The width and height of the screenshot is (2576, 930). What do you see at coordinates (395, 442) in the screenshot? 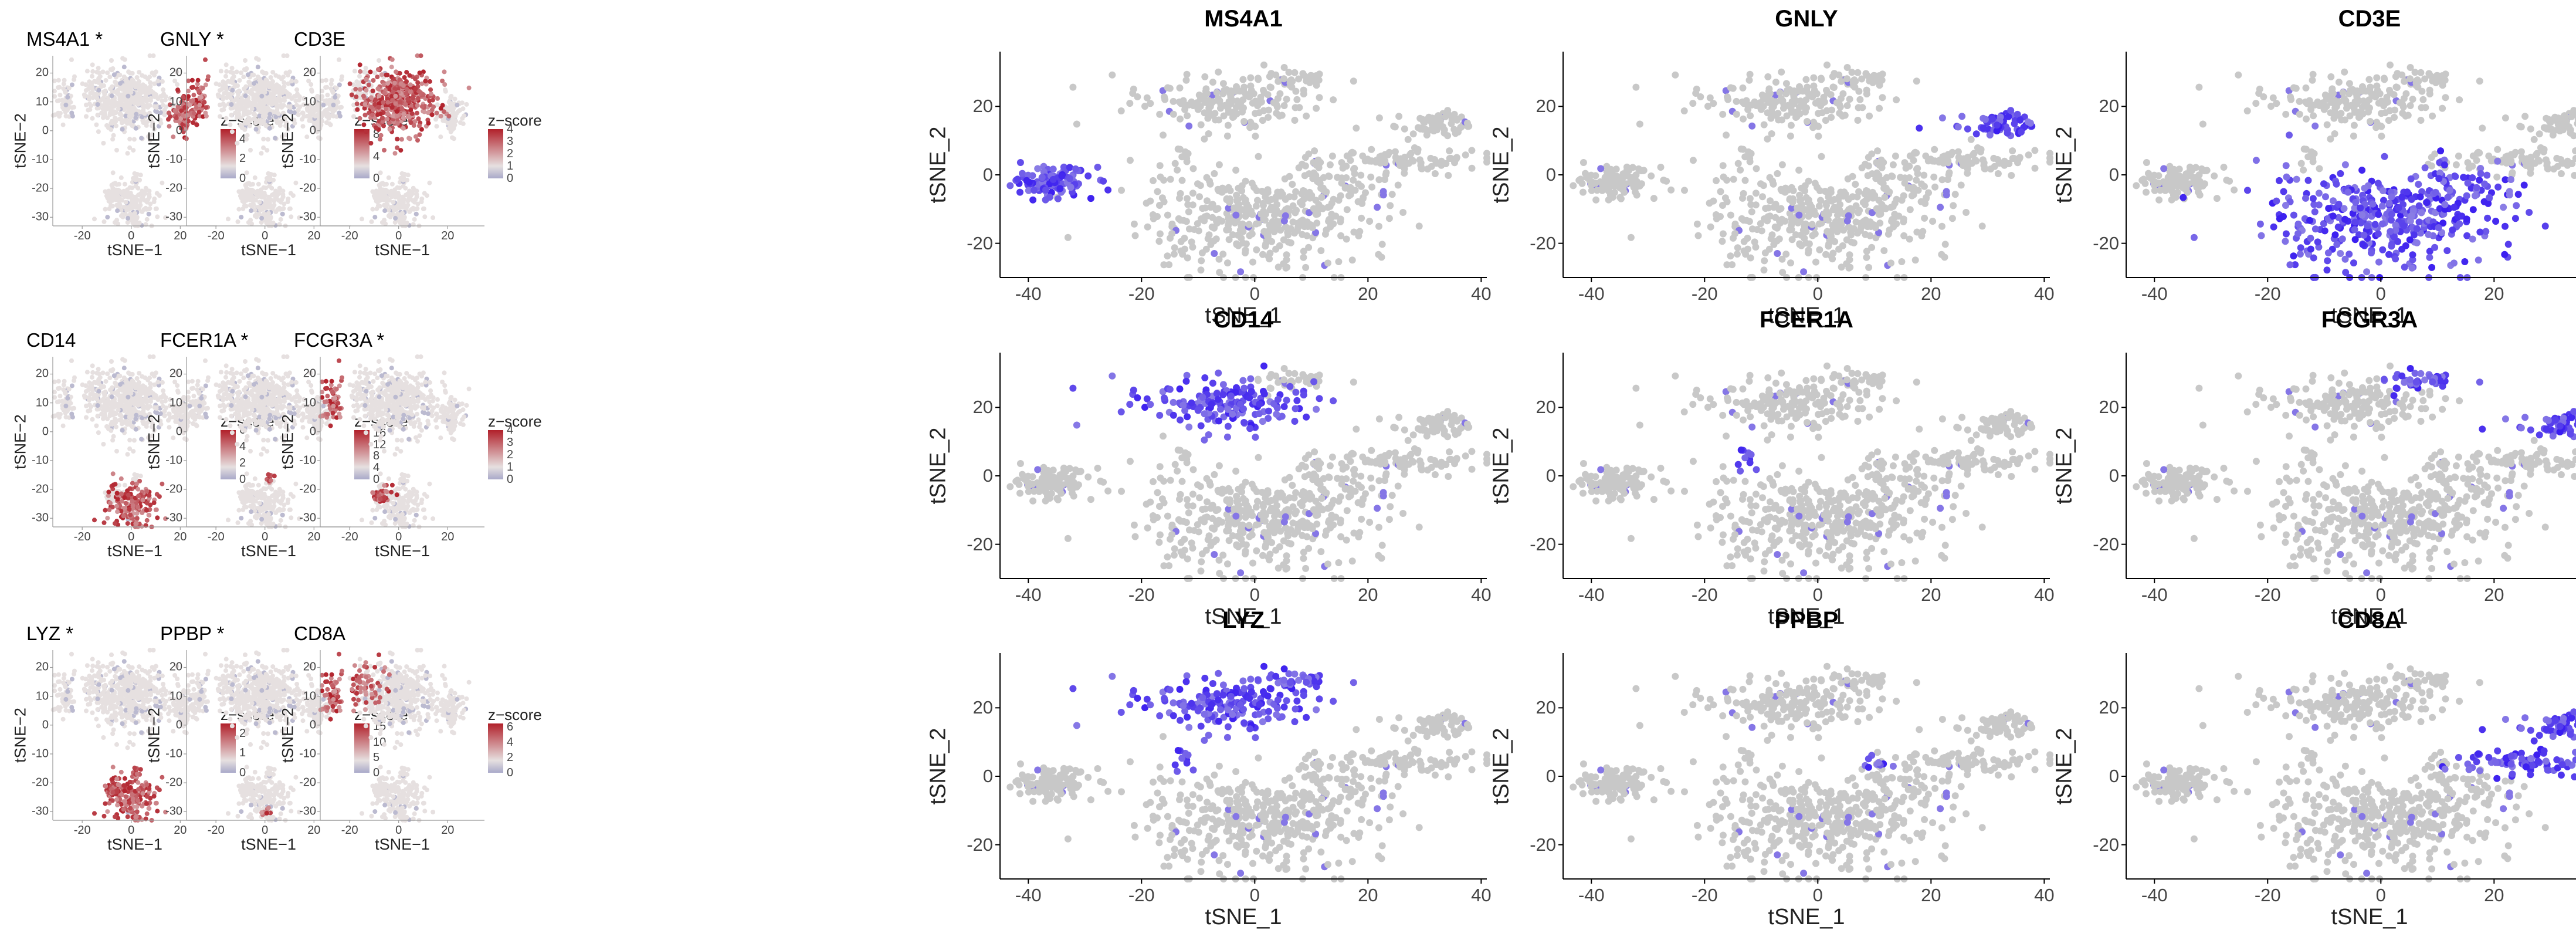
I see `points-layer` at bounding box center [395, 442].